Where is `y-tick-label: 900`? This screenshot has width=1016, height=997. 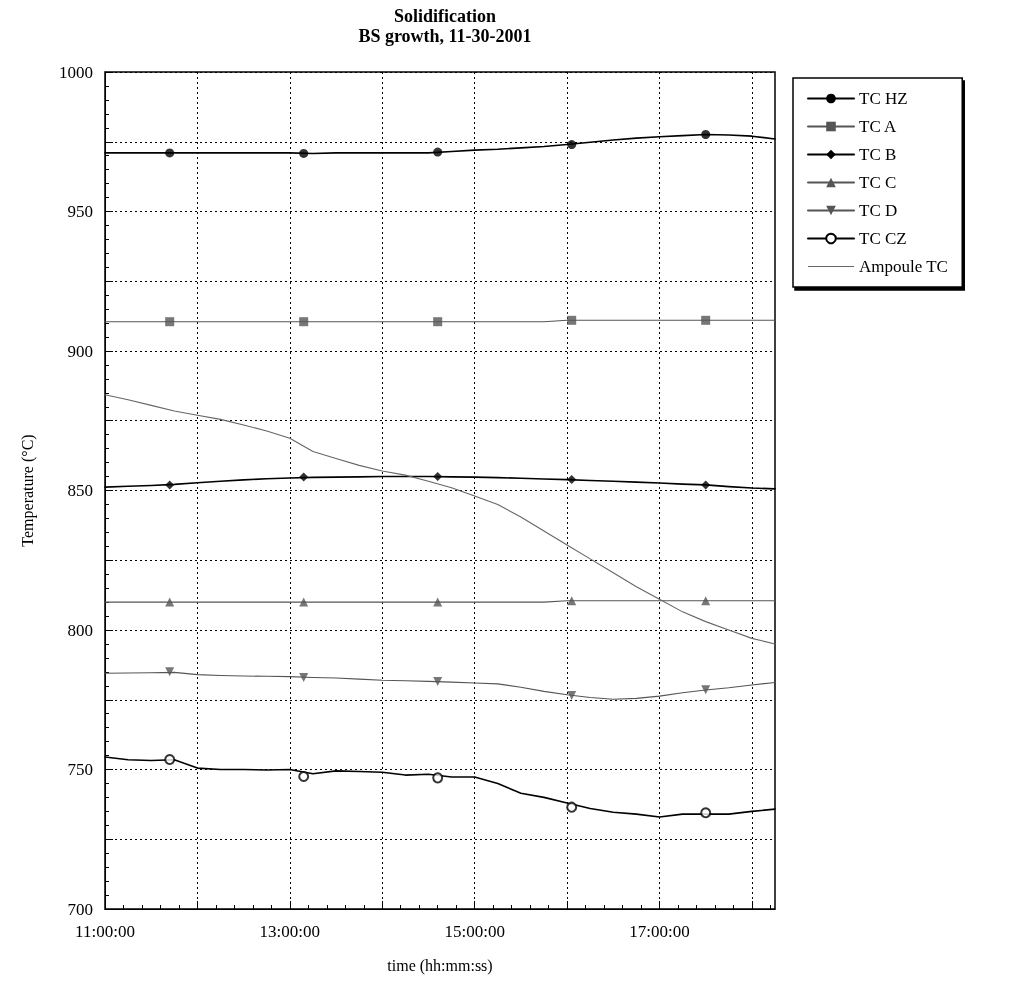
y-tick-label: 900 is located at coordinates (80, 351).